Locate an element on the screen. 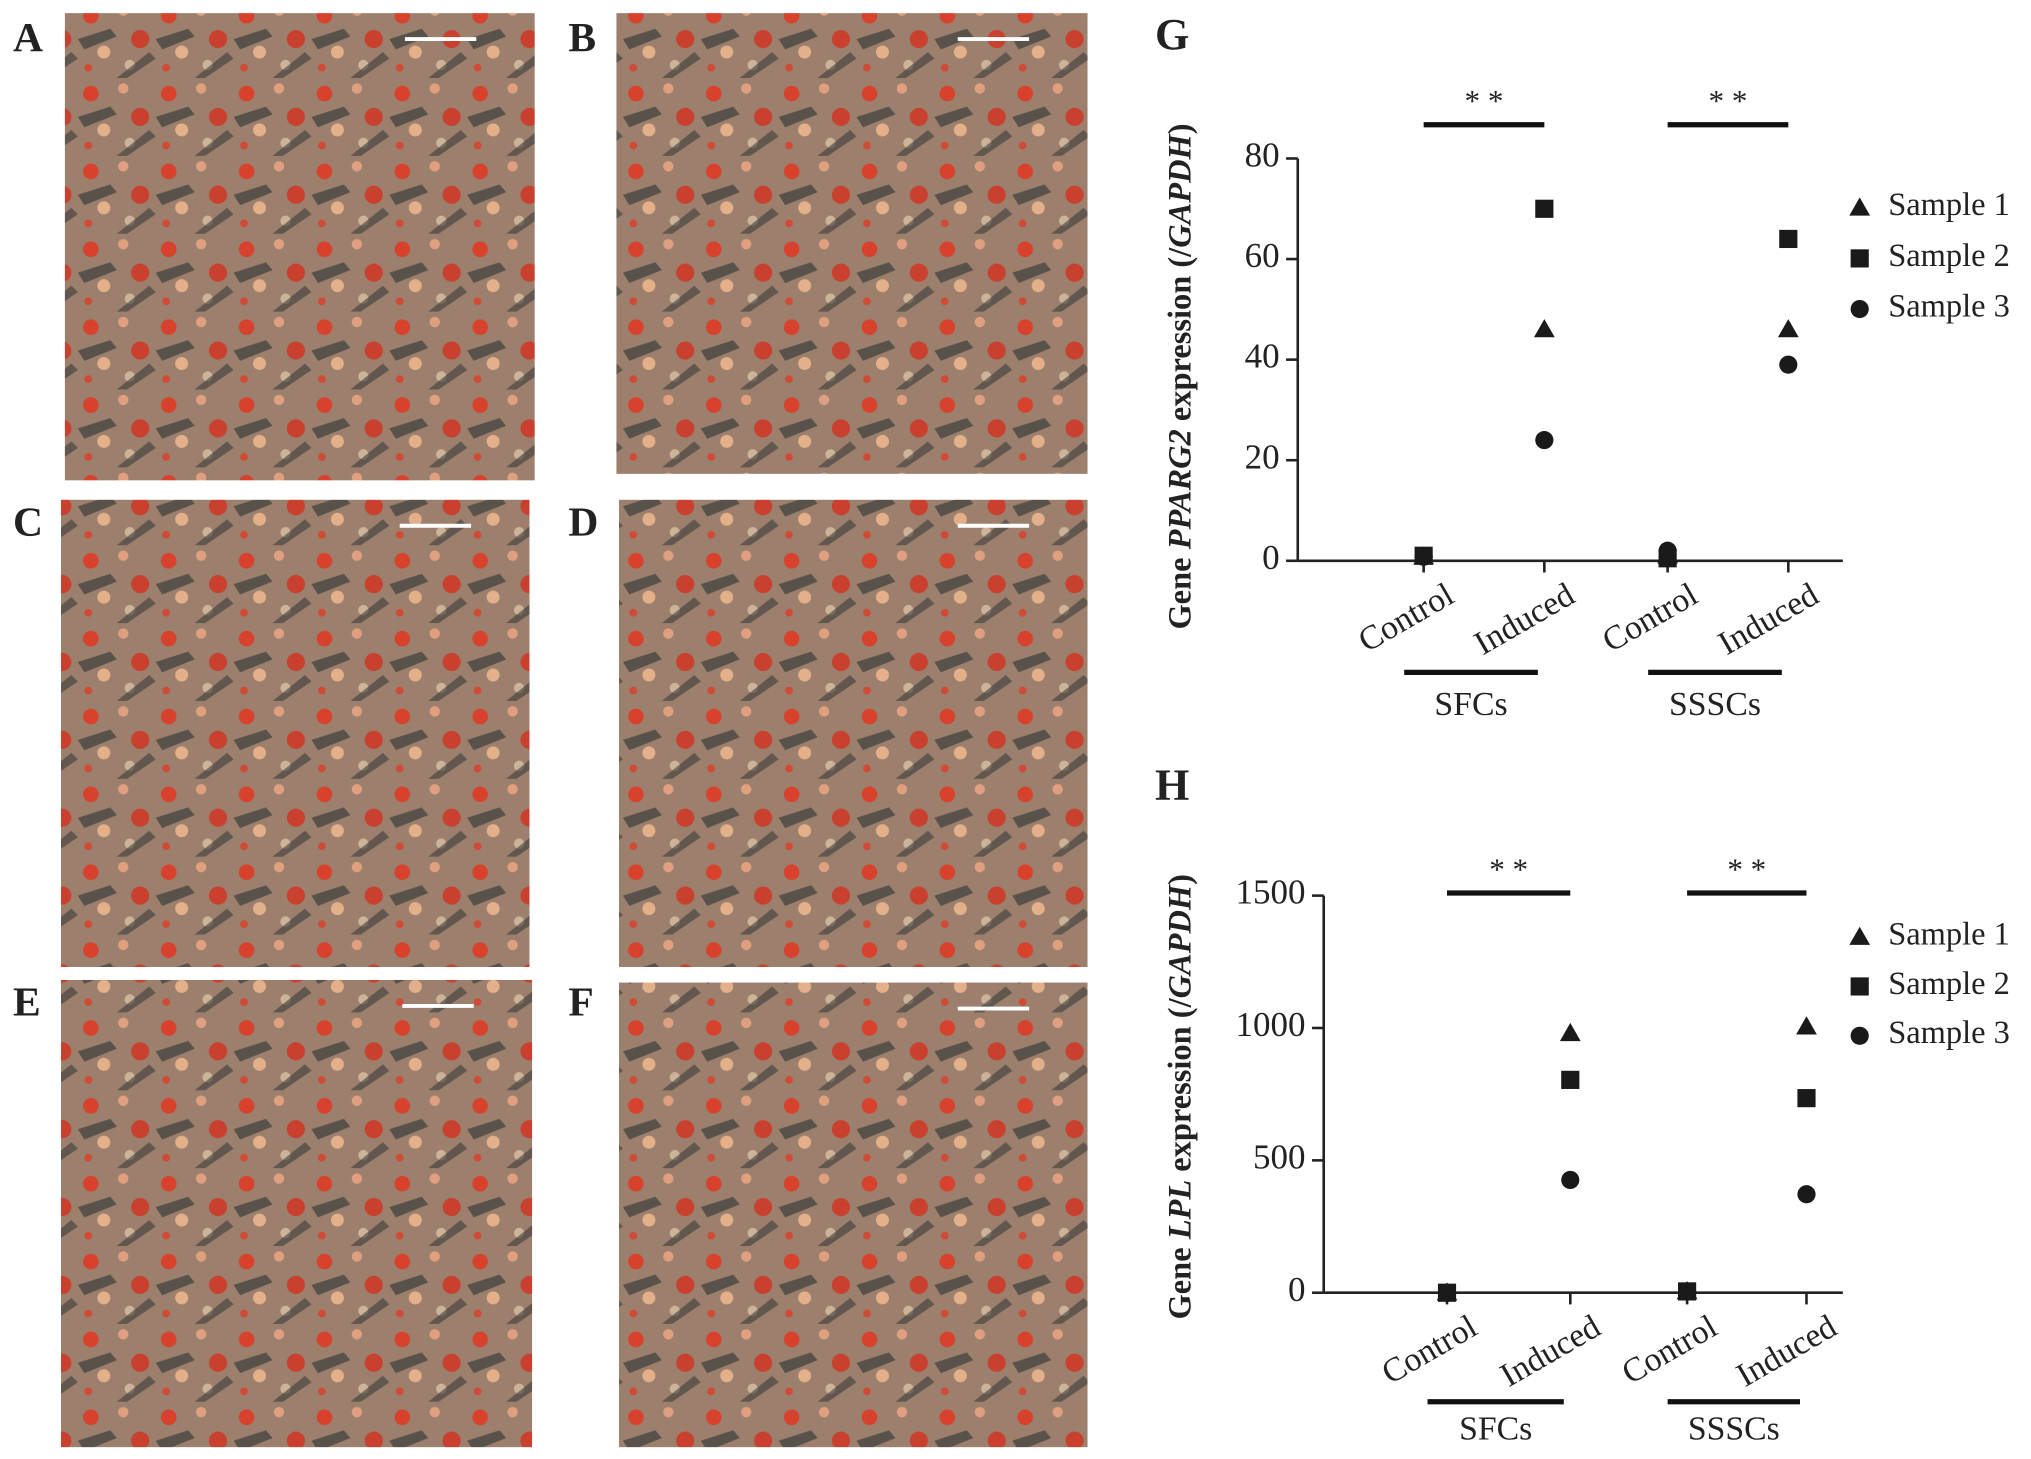  panel-label: E is located at coordinates (27, 1001).